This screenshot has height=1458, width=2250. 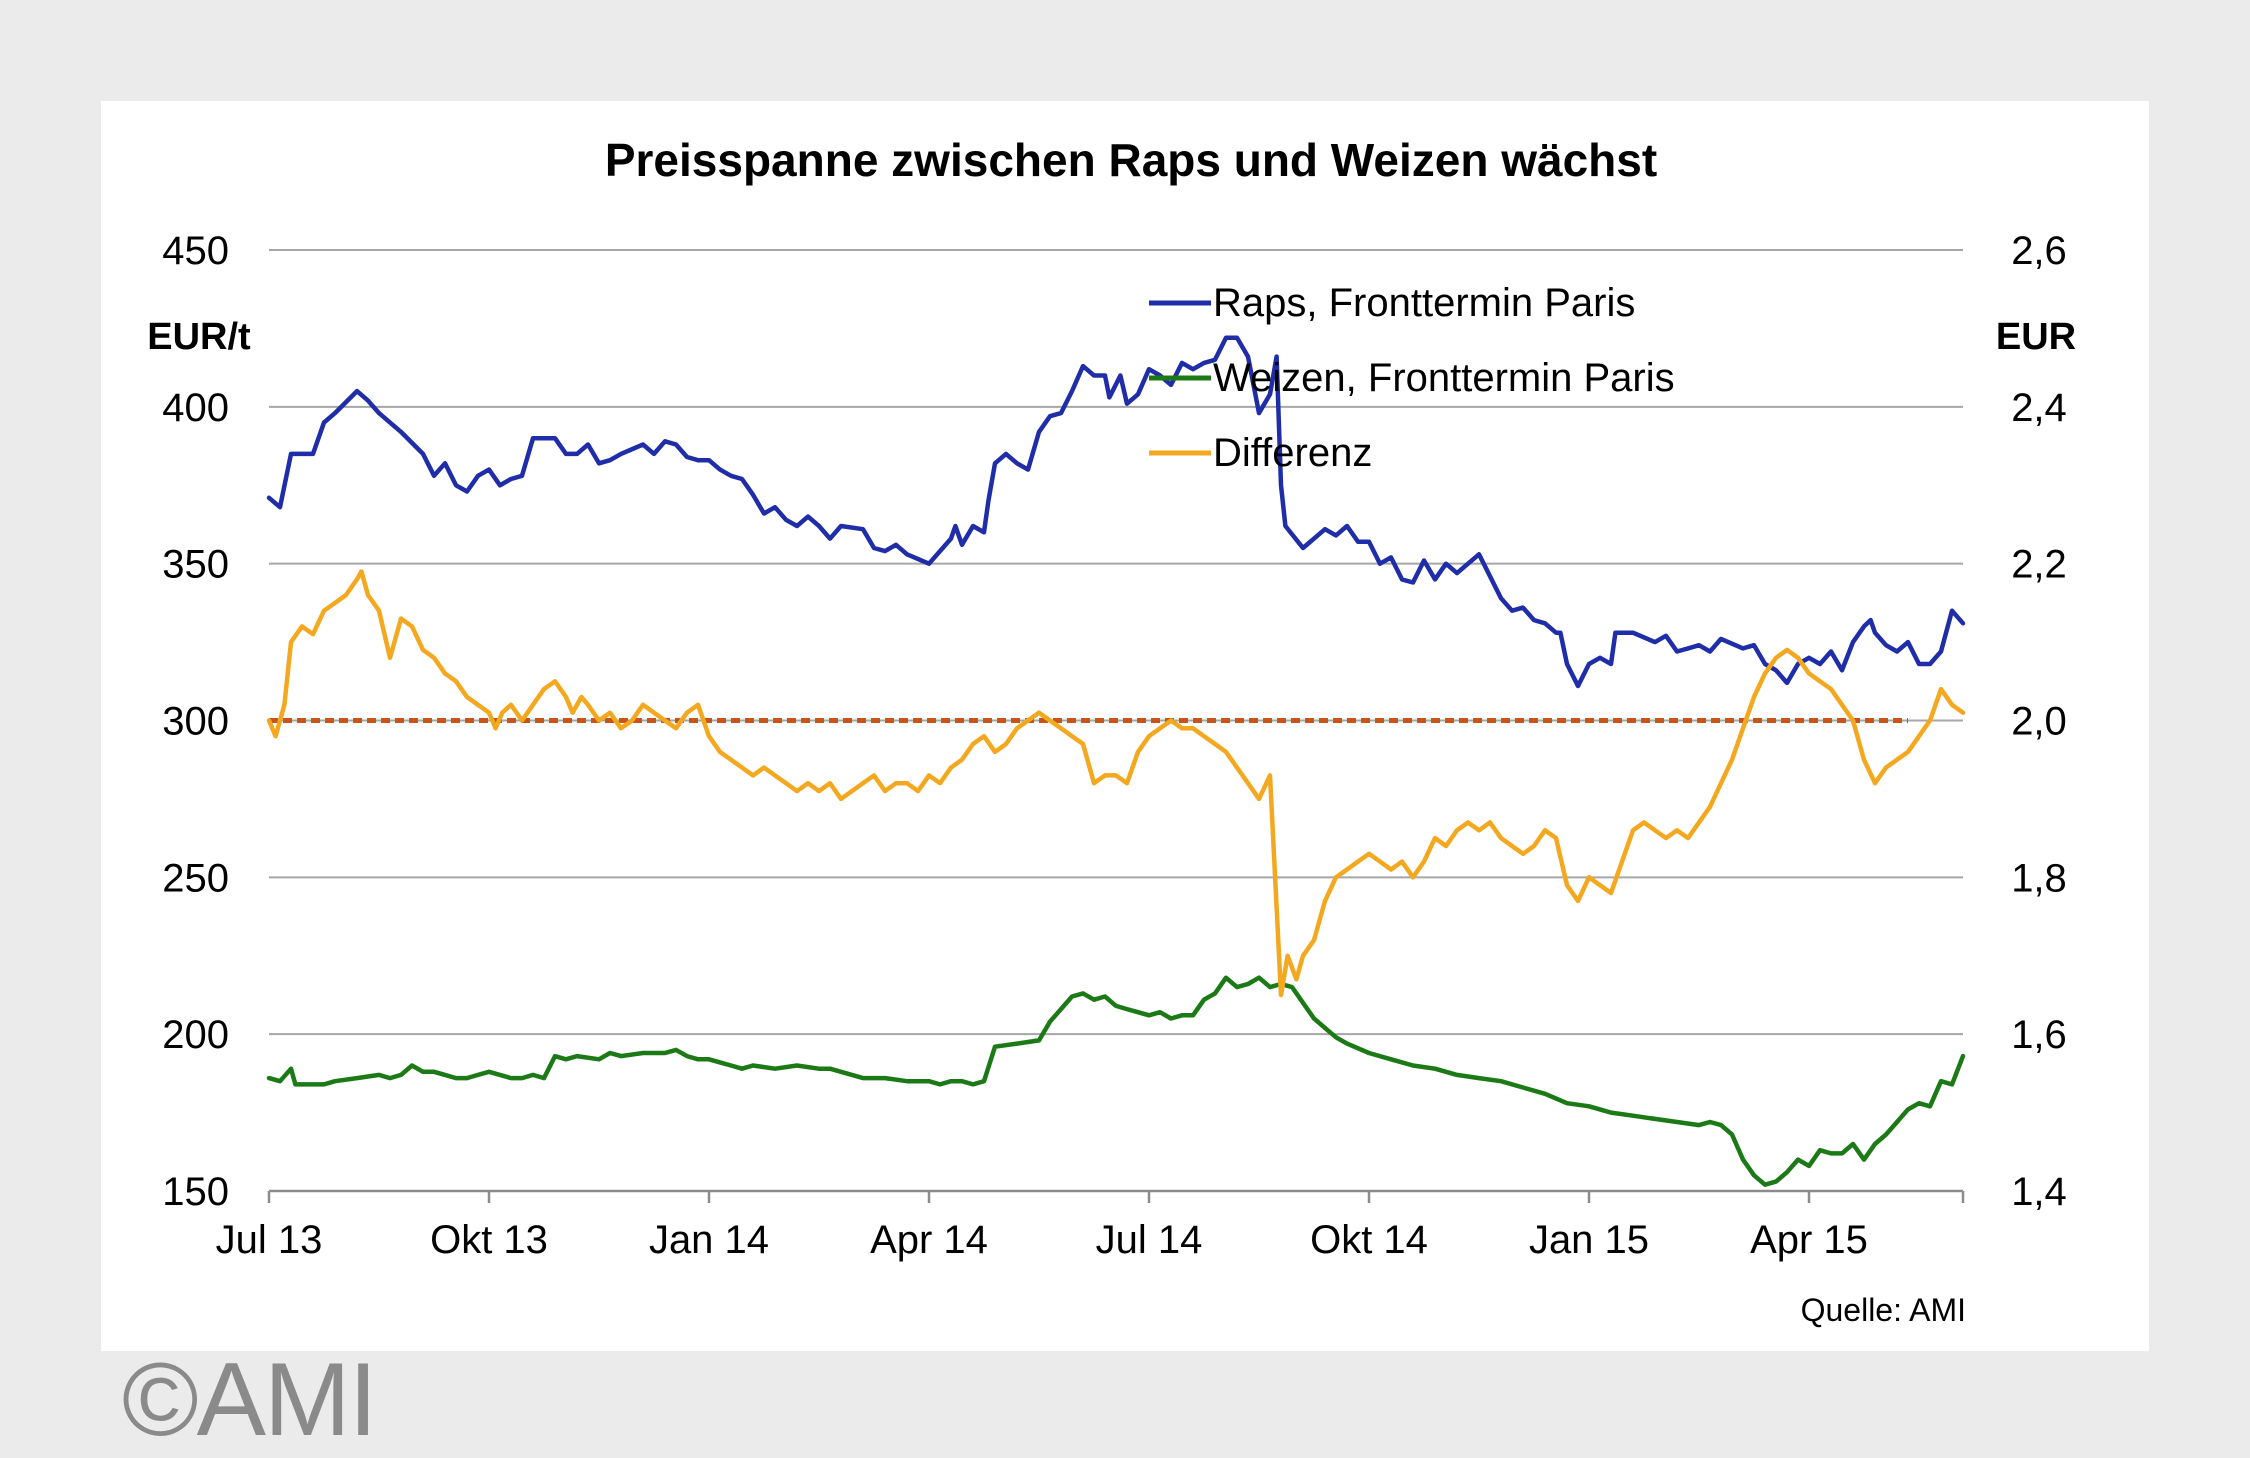 I want to click on legend-label: Raps, Fronttermin Paris, so click(x=1424, y=303).